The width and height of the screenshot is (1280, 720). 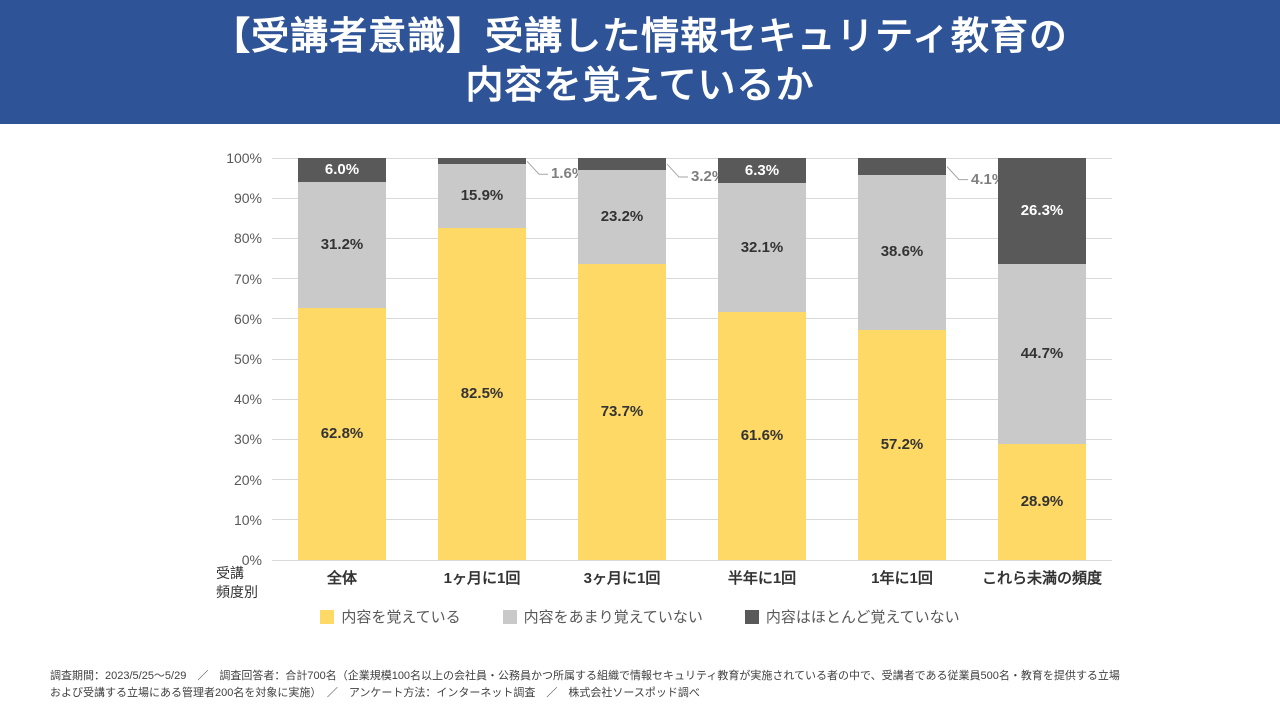 What do you see at coordinates (341, 578) in the screenshot?
I see `x-category-label: 全体` at bounding box center [341, 578].